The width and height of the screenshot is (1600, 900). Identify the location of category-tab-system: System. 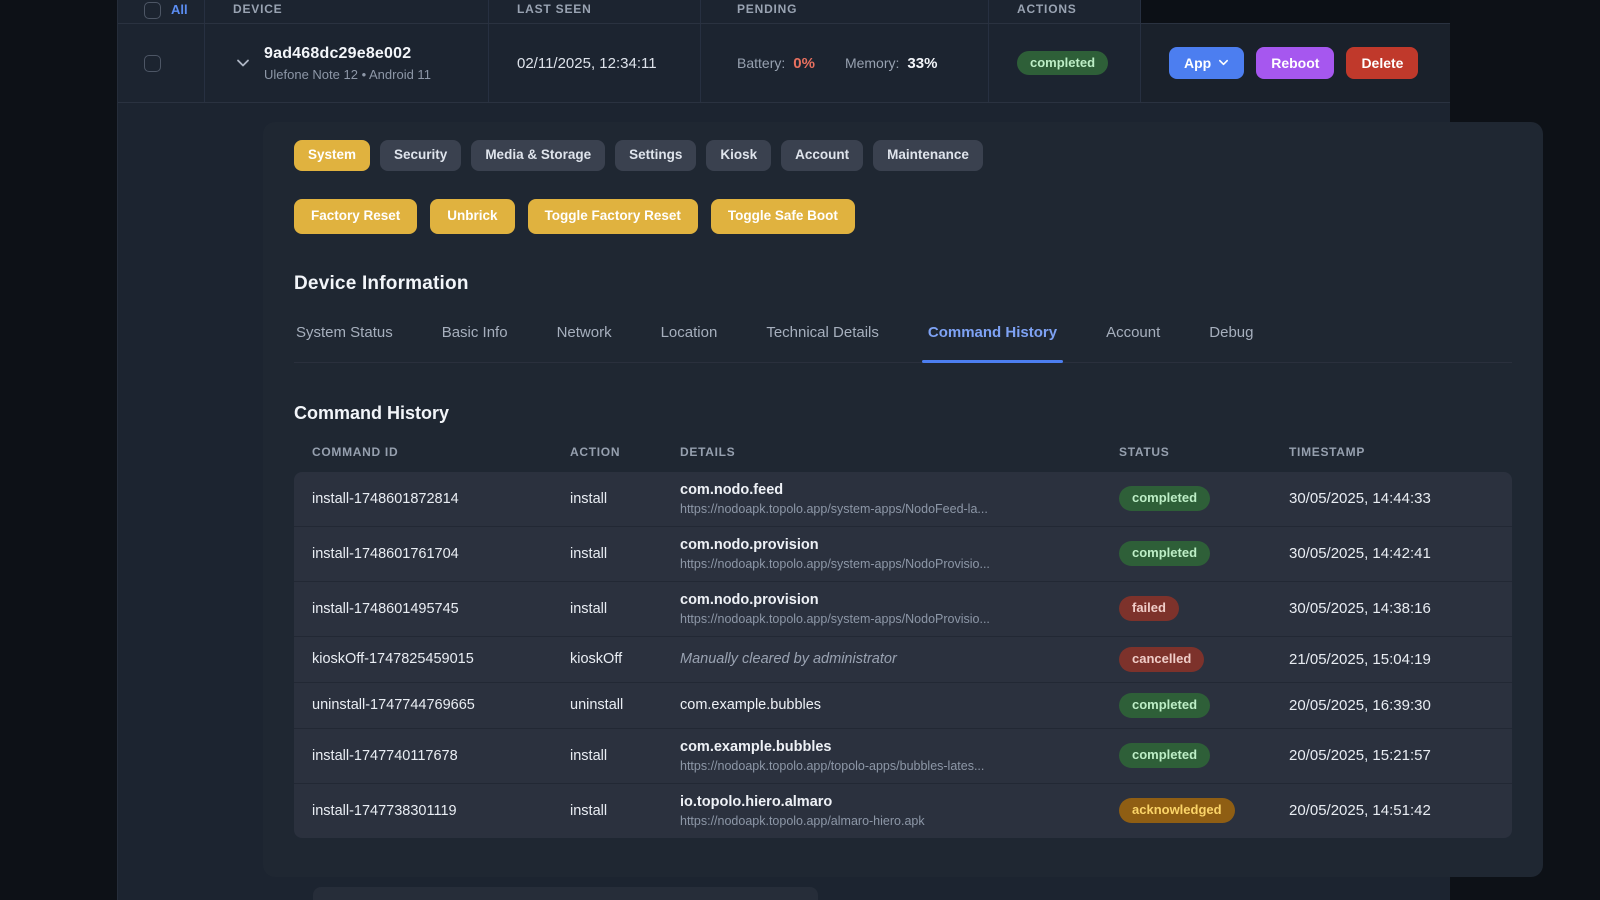
(332, 155).